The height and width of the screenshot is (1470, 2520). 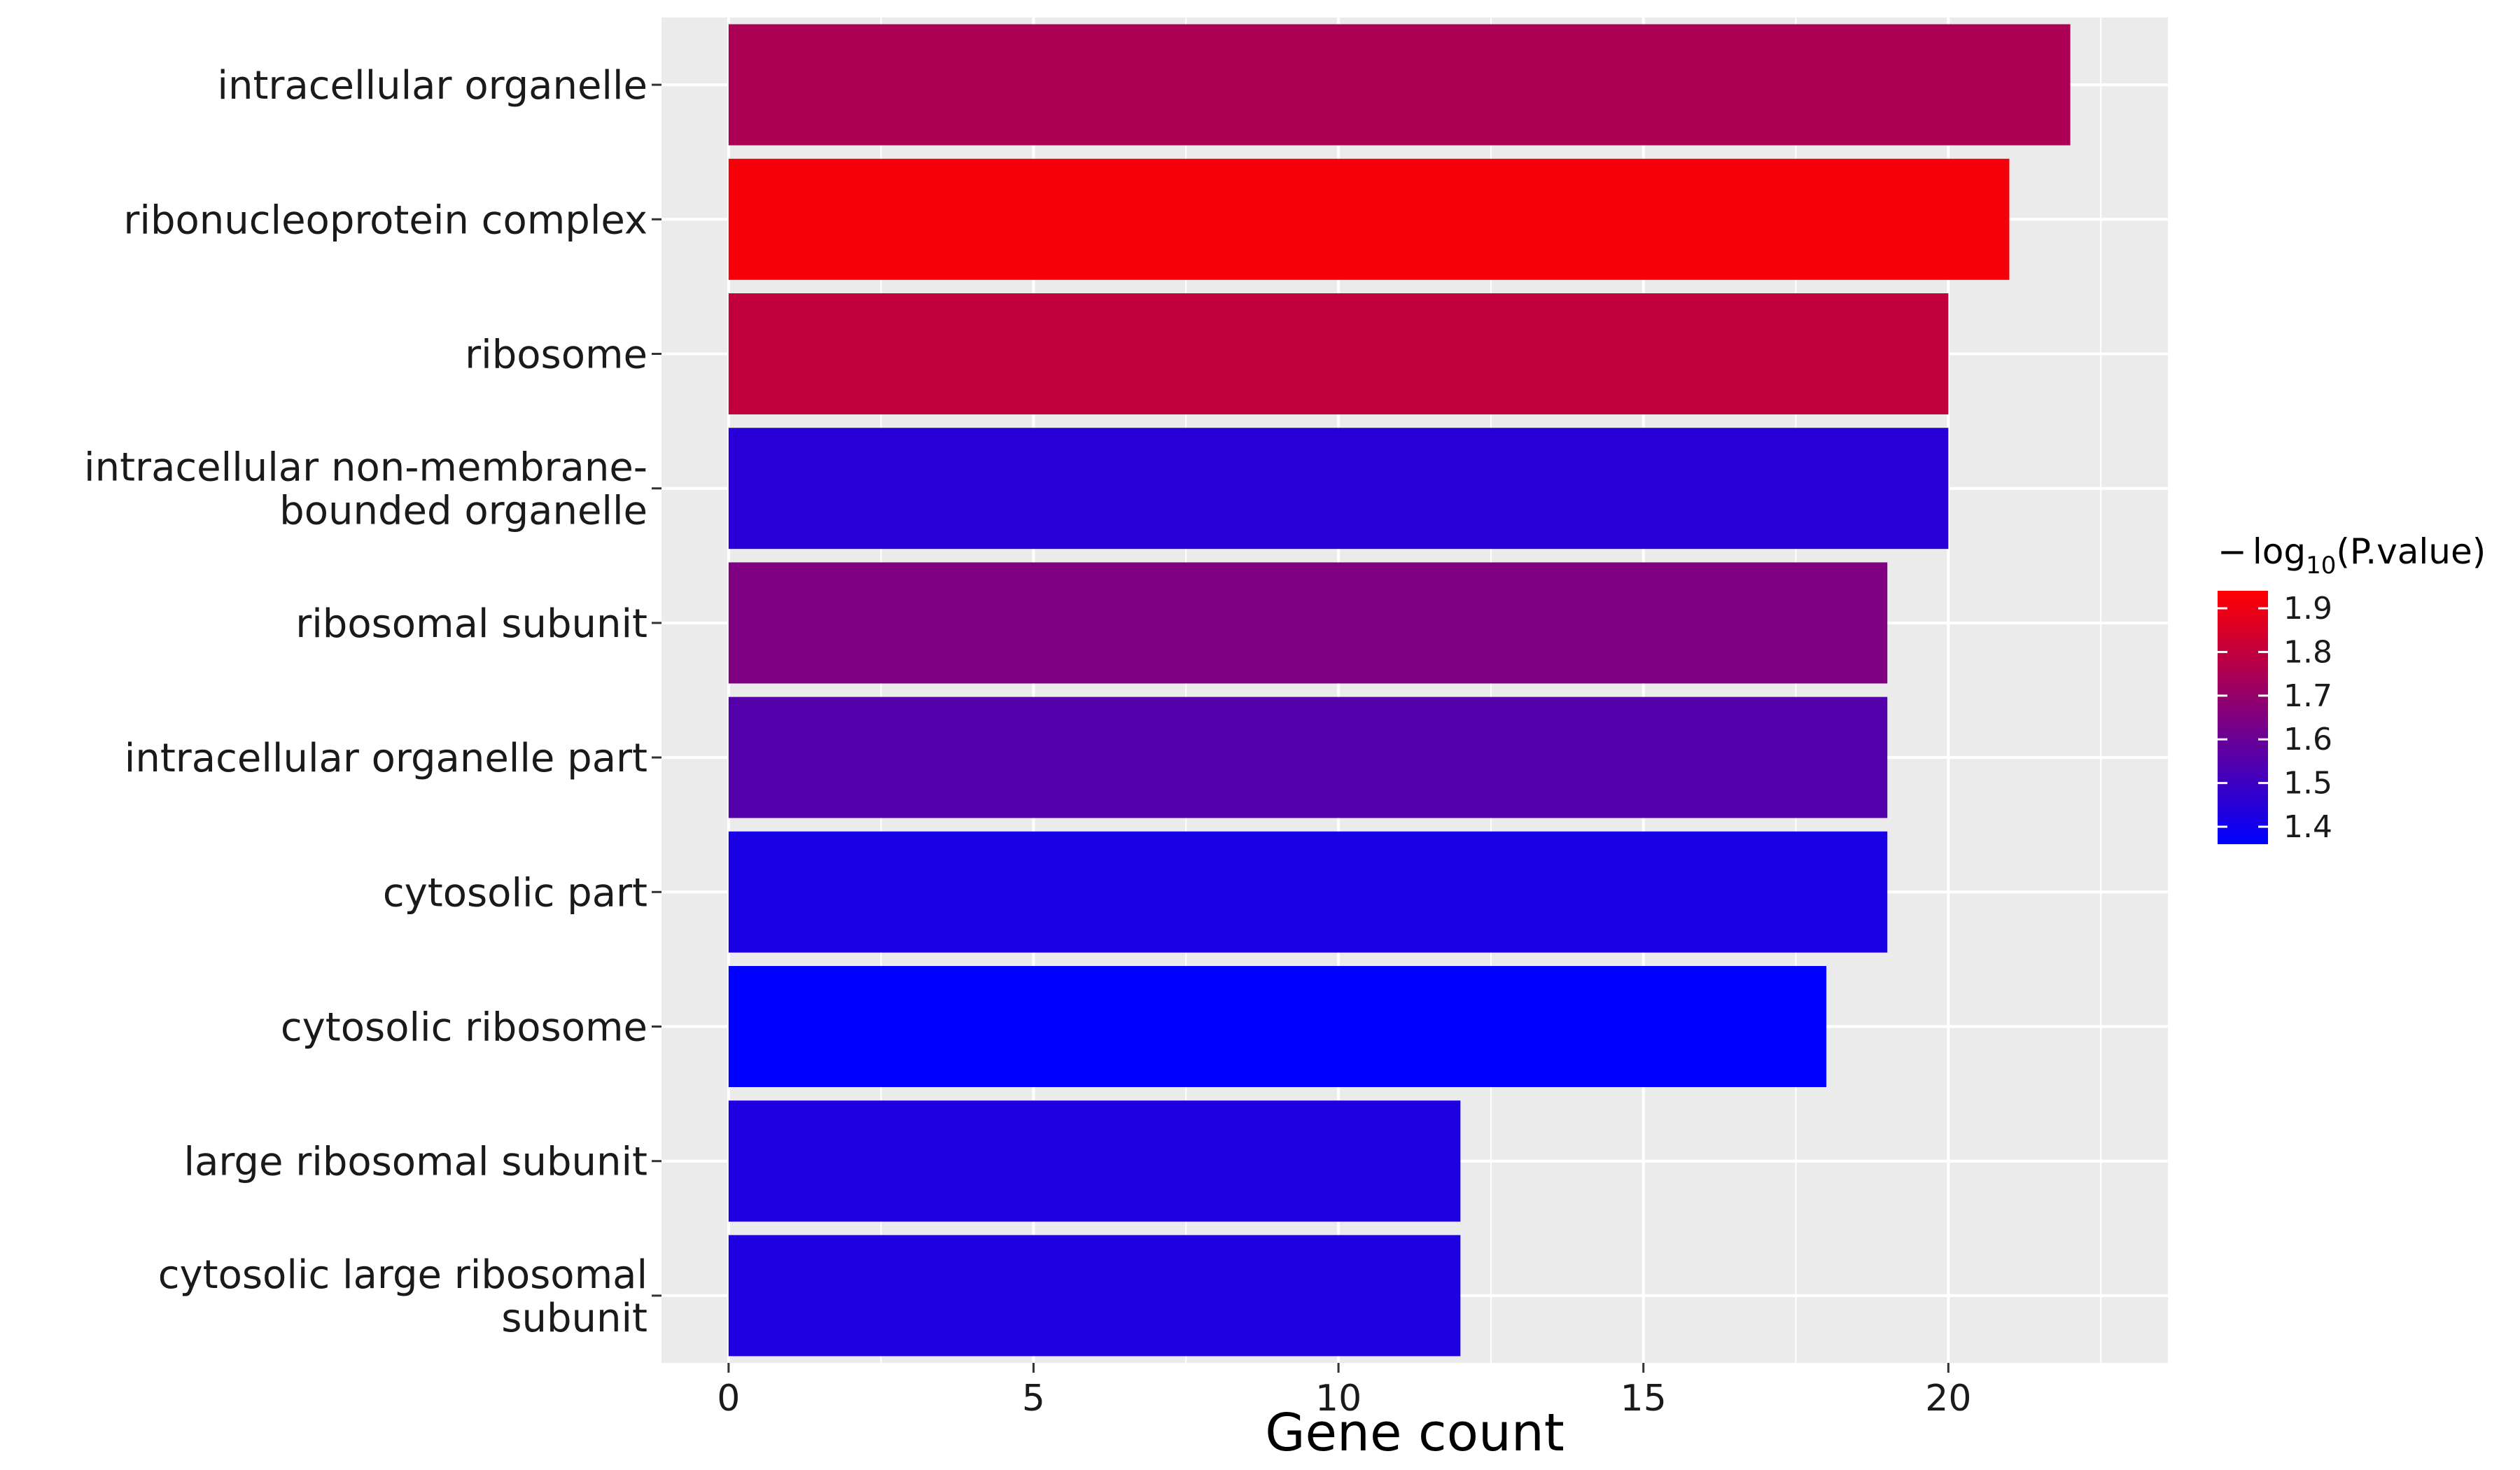 What do you see at coordinates (2279, 551) in the screenshot?
I see `legend-title-log: log` at bounding box center [2279, 551].